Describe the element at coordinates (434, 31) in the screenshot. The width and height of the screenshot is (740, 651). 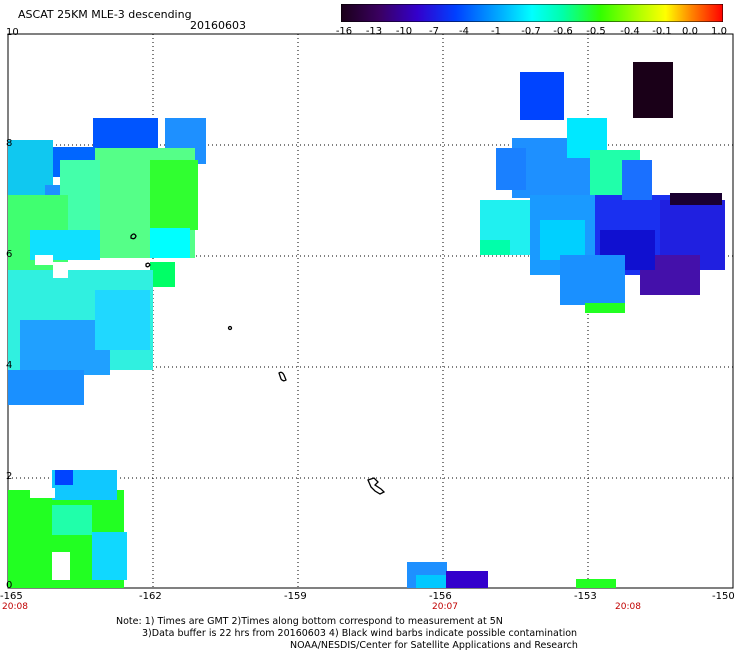
I see `colorbar-label: -7` at that location.